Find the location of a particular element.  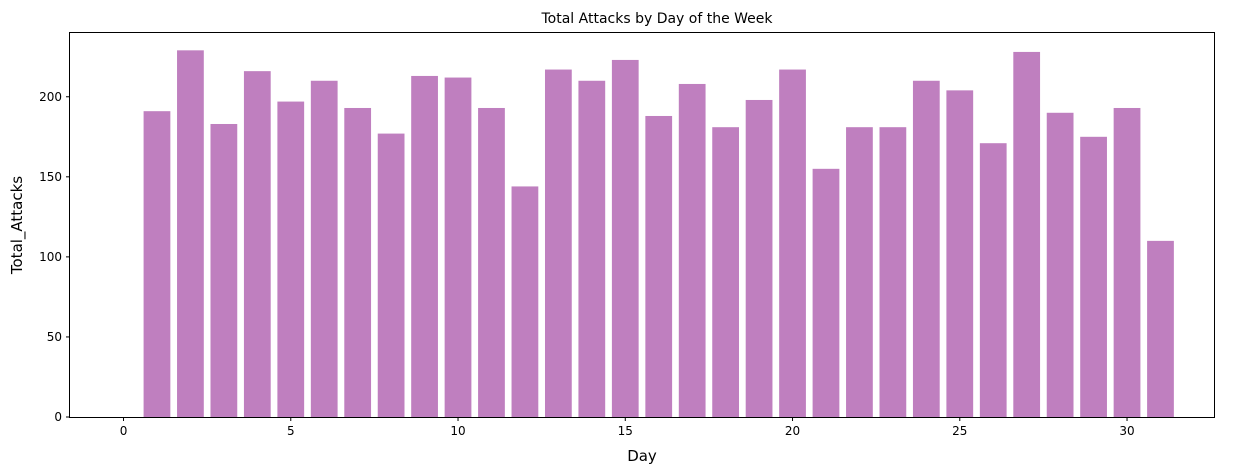

x-tick-label: 10 is located at coordinates (457, 431).